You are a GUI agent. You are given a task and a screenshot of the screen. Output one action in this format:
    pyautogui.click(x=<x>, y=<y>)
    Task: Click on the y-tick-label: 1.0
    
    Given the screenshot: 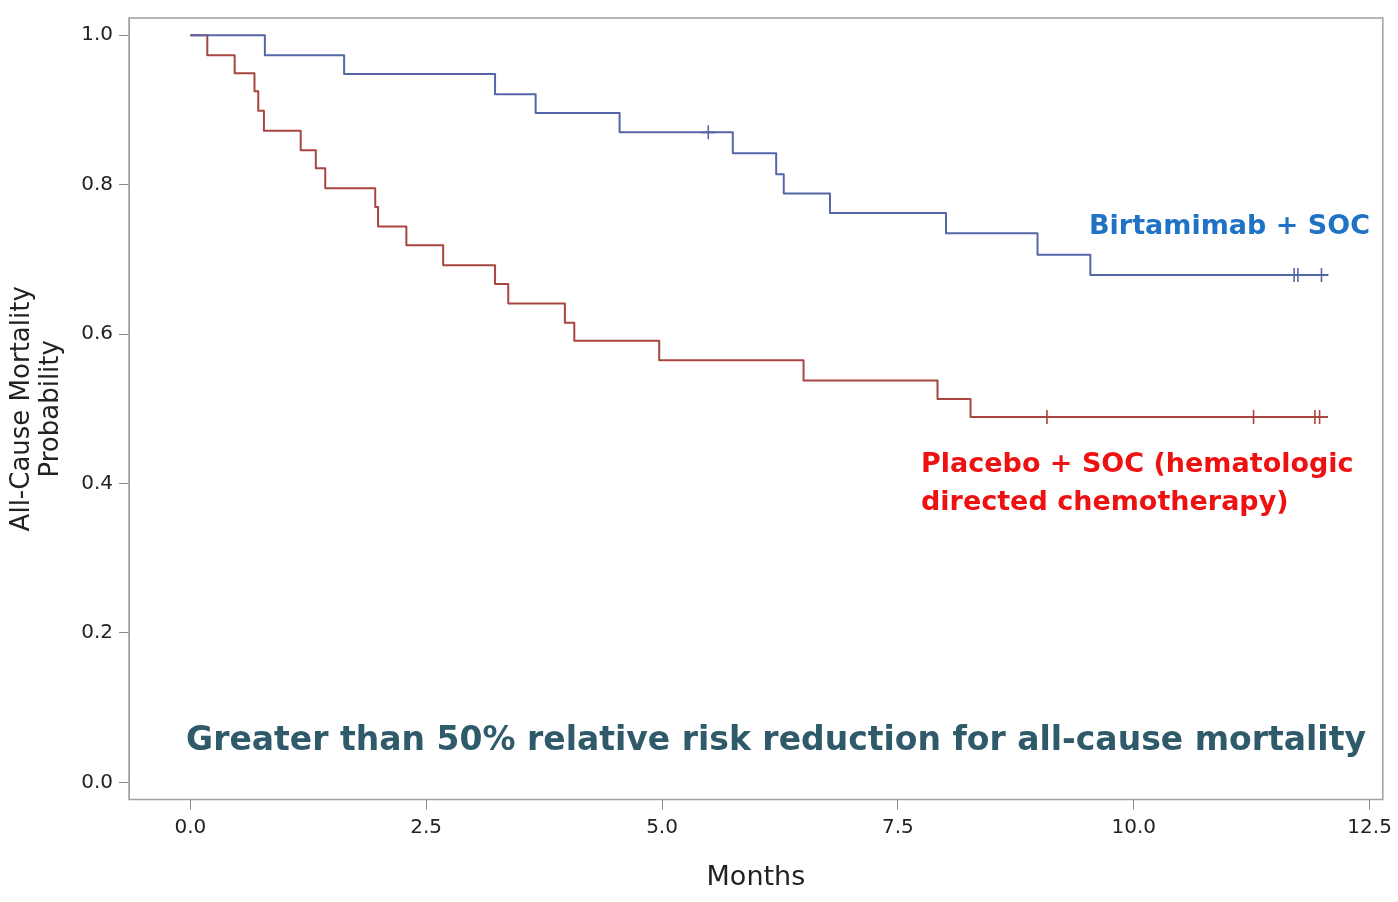 What is the action you would take?
    pyautogui.click(x=97, y=33)
    